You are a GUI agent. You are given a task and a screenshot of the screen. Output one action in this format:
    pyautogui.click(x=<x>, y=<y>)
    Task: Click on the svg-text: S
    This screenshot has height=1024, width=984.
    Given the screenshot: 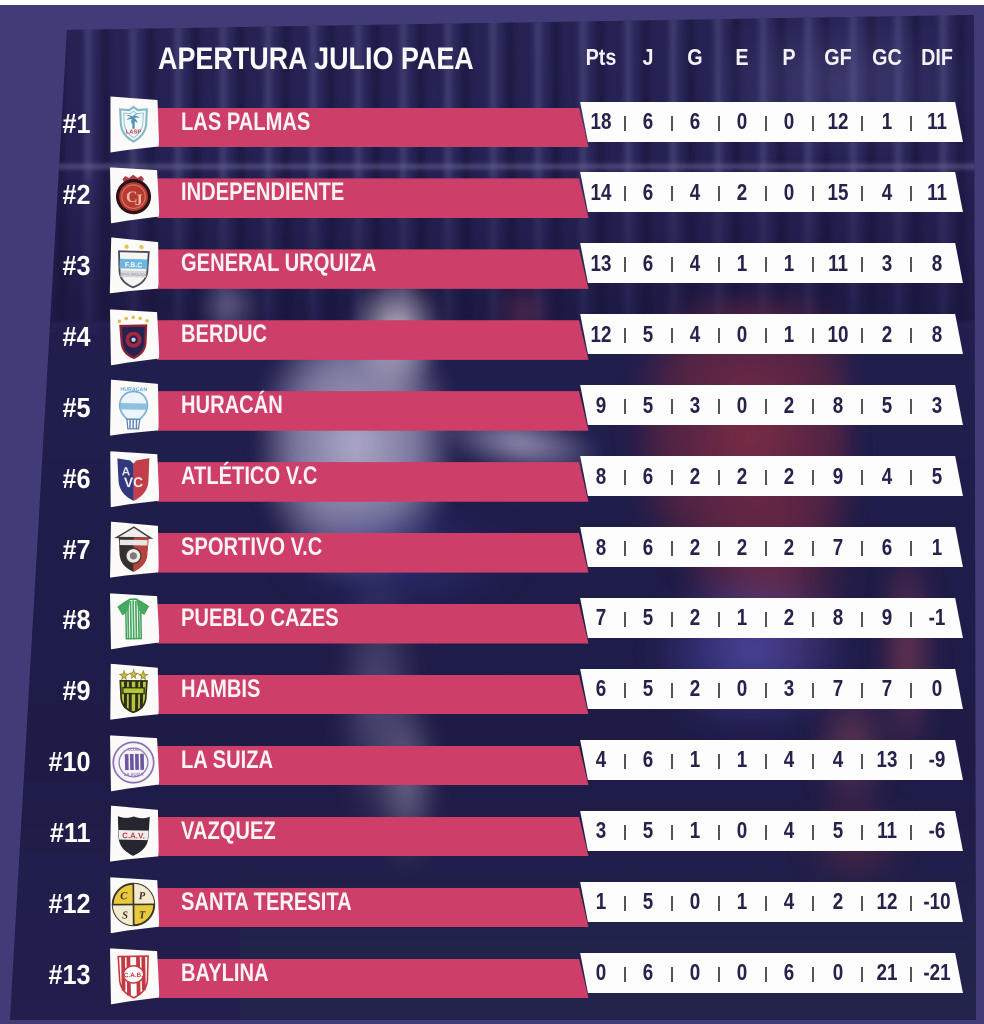 What is the action you would take?
    pyautogui.click(x=125, y=915)
    